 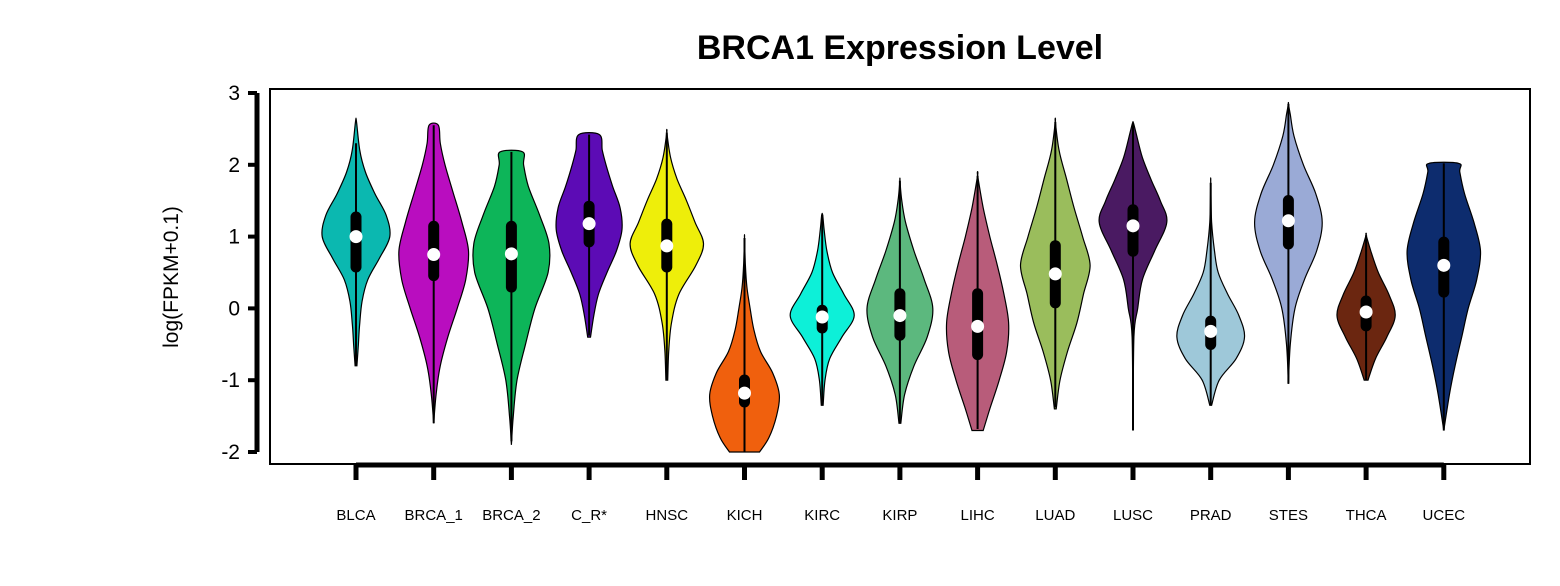 What do you see at coordinates (1211, 515) in the screenshot?
I see `x-tick-label: PRAD` at bounding box center [1211, 515].